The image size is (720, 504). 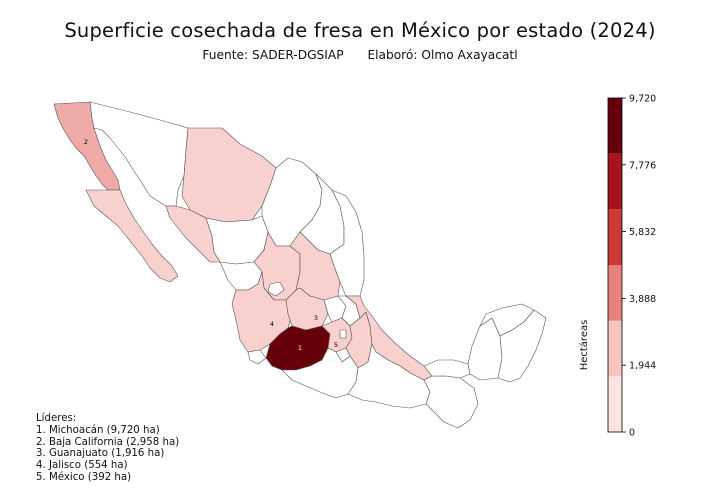 I want to click on source-credit: Fuente: SADER-DGSIAP, so click(x=273, y=55).